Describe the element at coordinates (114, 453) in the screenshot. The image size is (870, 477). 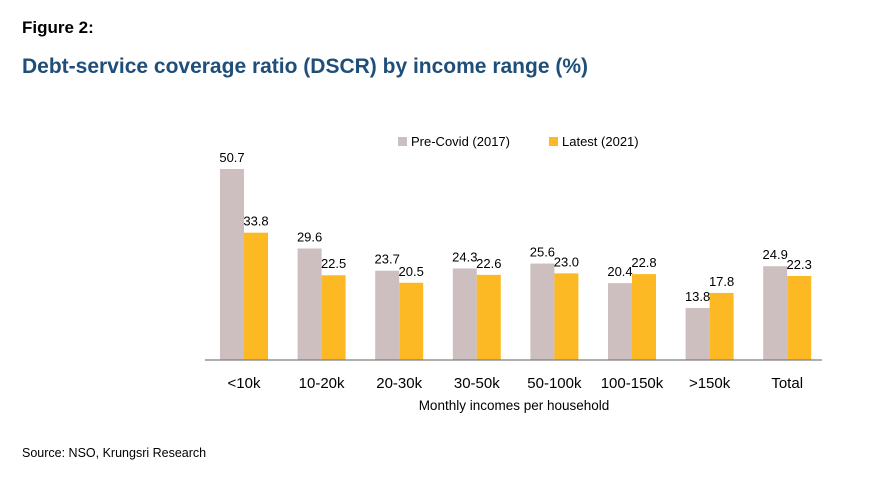
I see `source-note: Source: NSO, Krungsri Research` at that location.